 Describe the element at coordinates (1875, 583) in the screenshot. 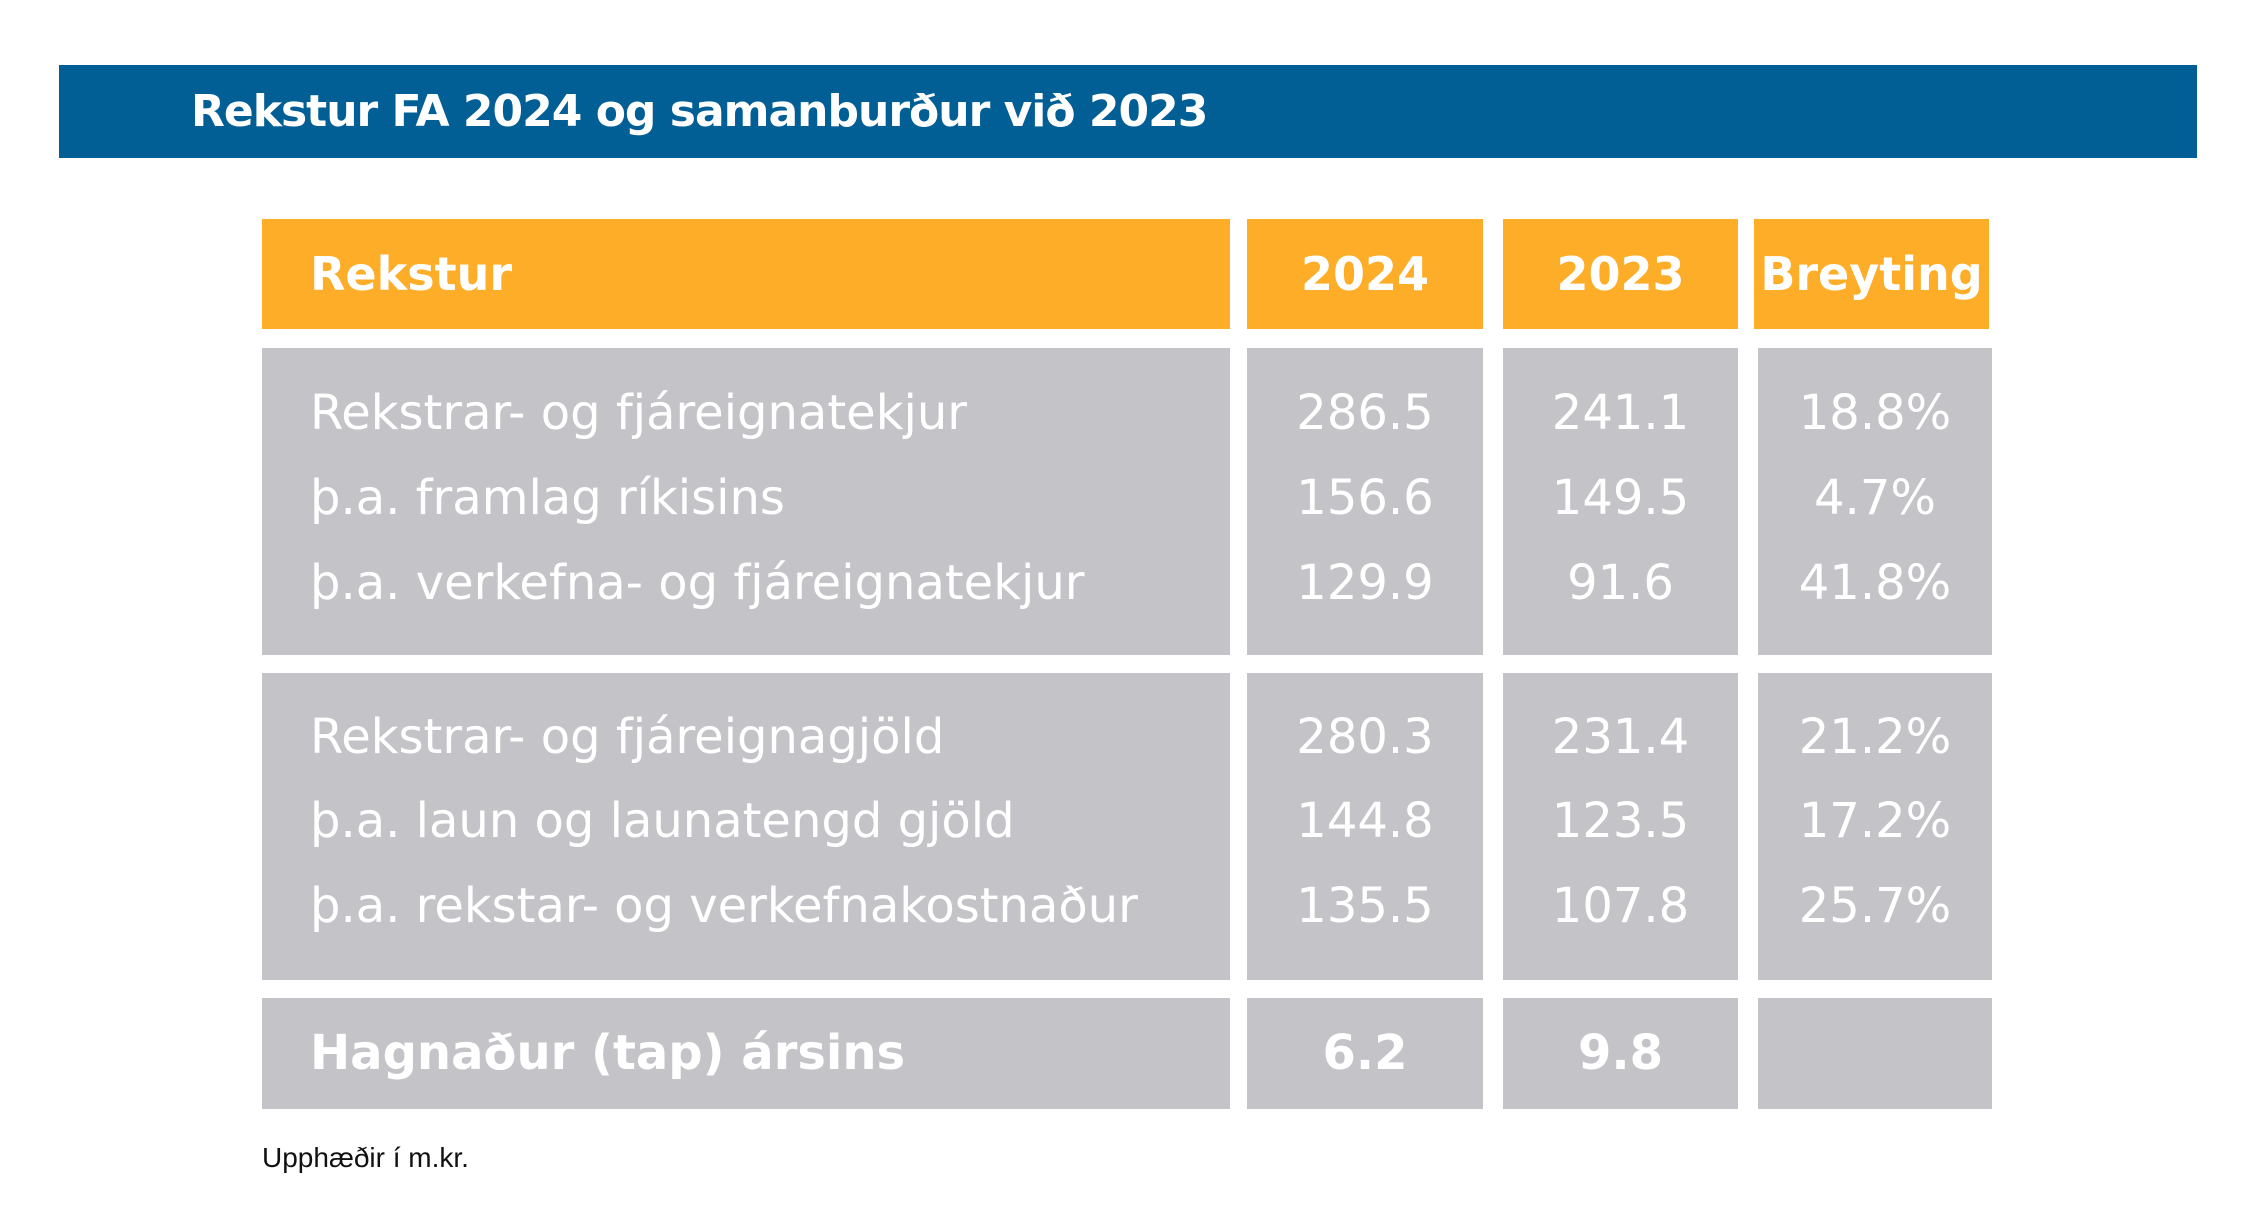

I see `cell-value: 41.8%` at that location.